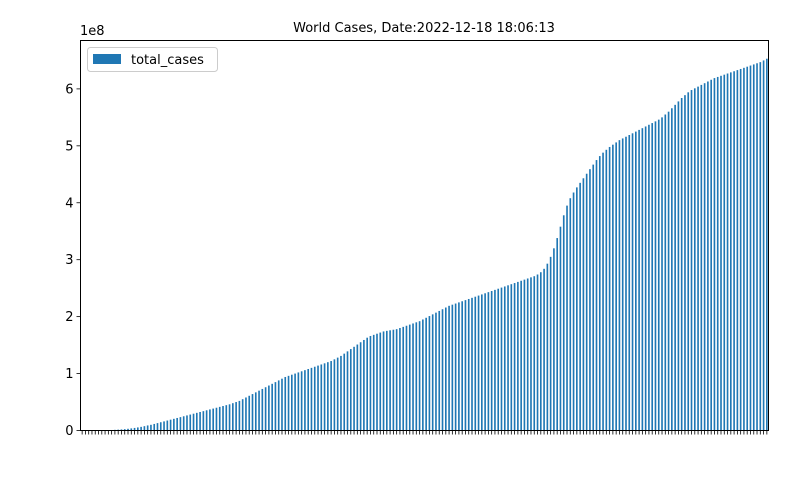  What do you see at coordinates (69, 203) in the screenshot?
I see `y-tick-label: 4` at bounding box center [69, 203].